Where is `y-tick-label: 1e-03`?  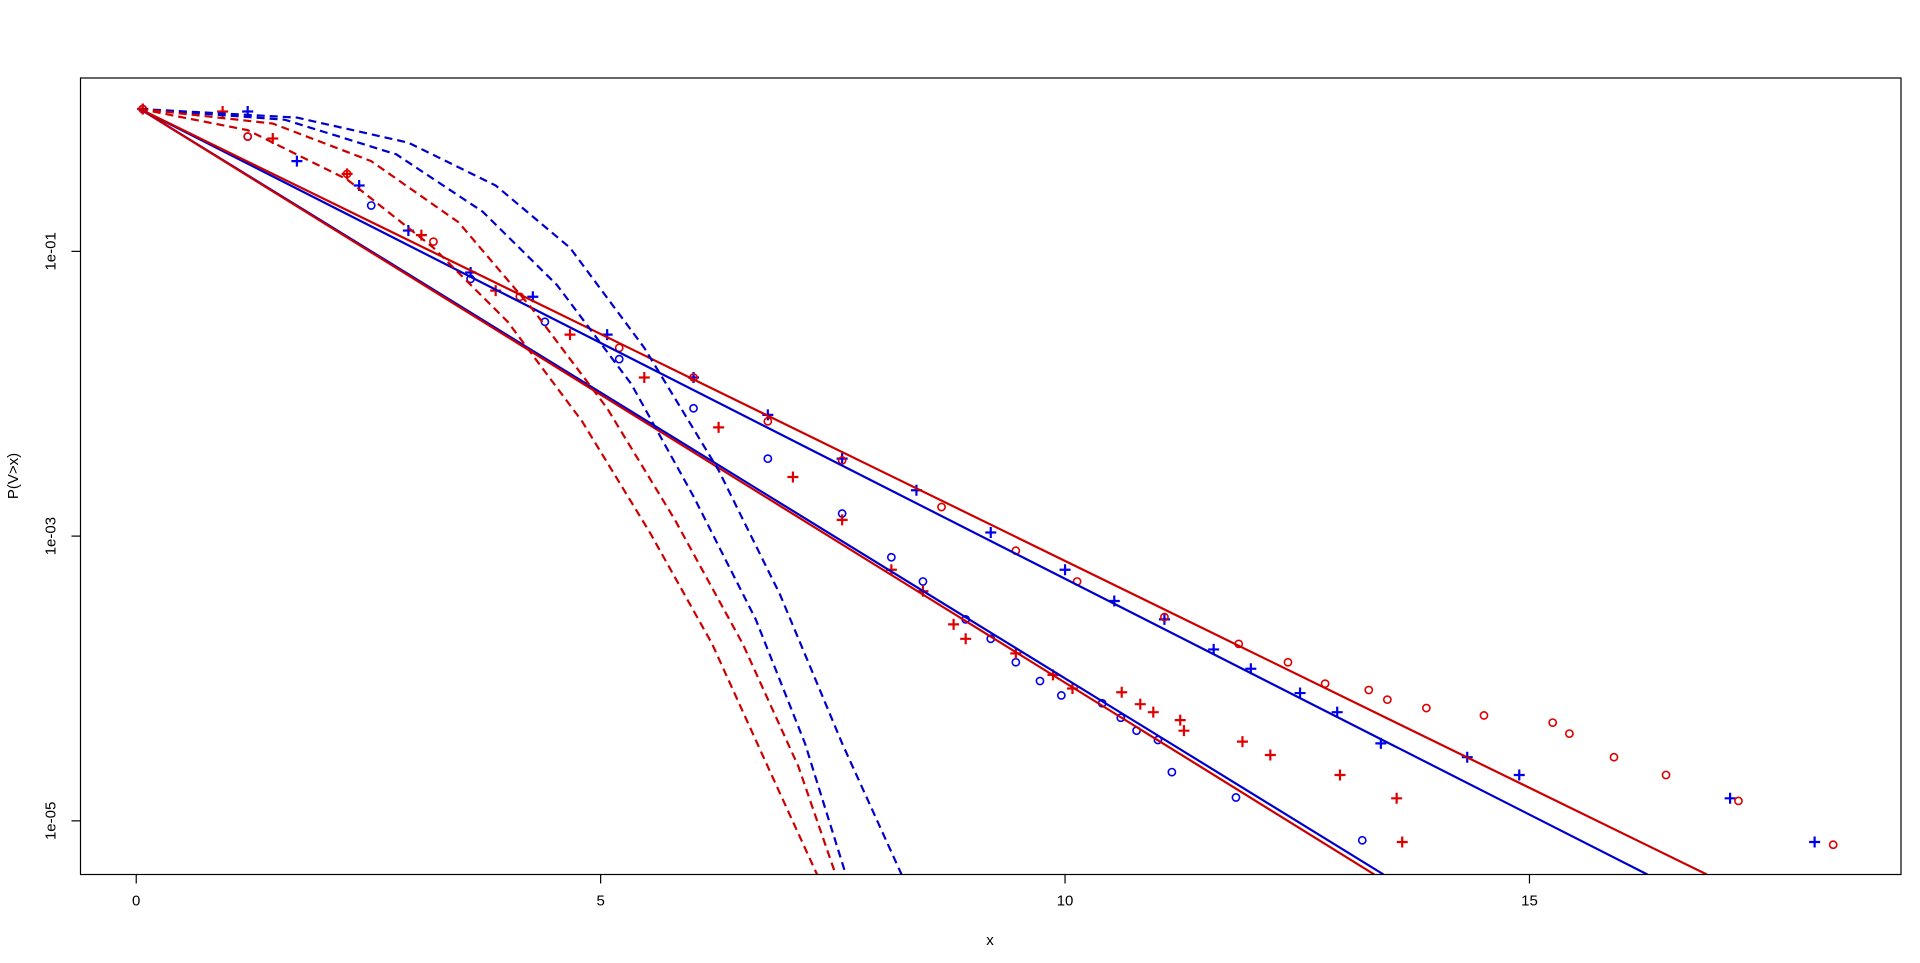
y-tick-label: 1e-03 is located at coordinates (51, 536).